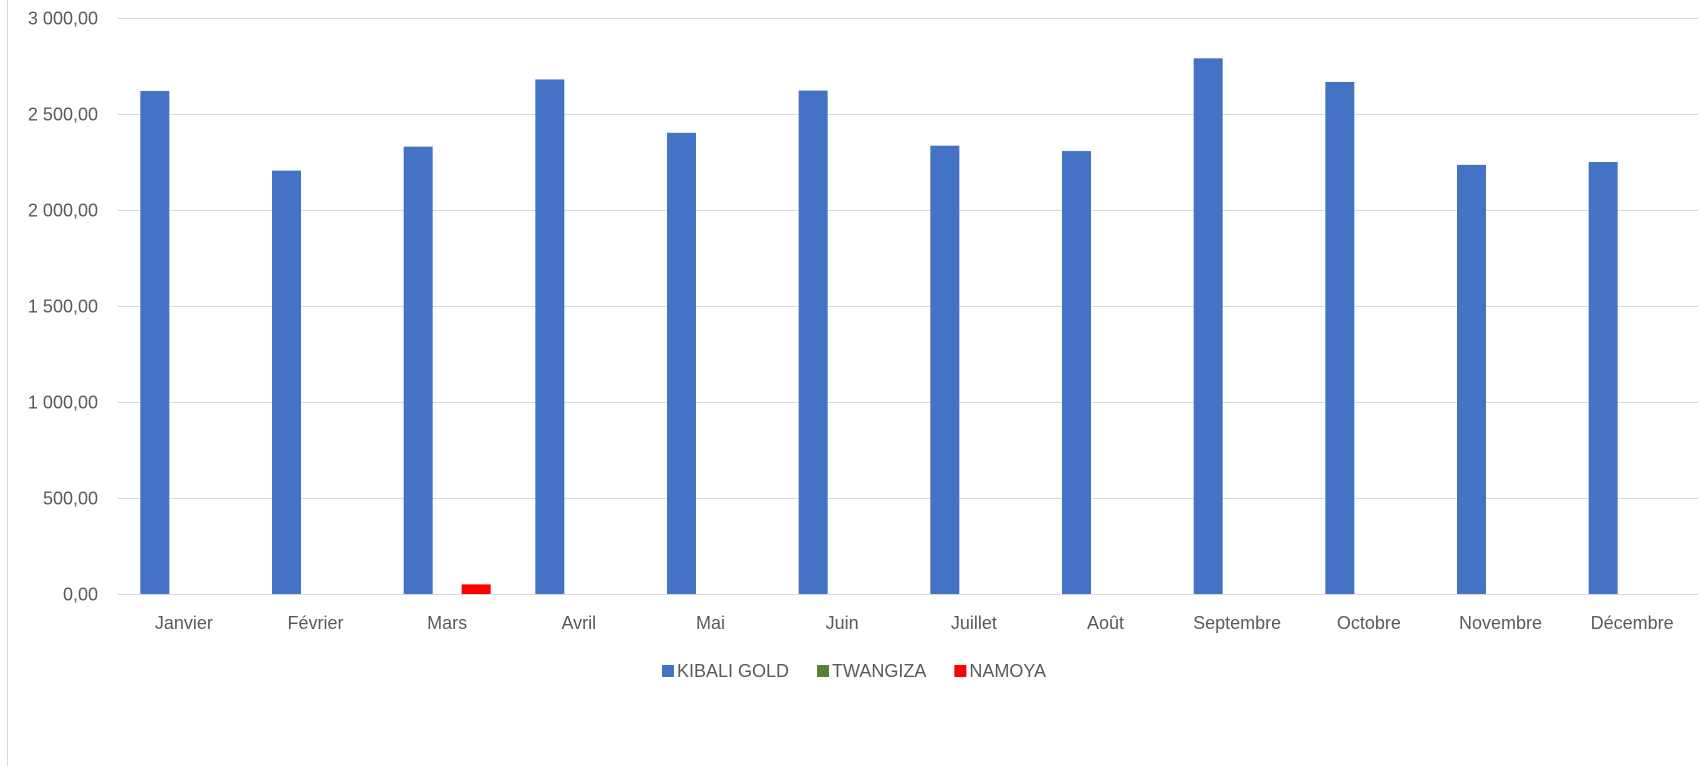 This screenshot has height=771, width=1708. Describe the element at coordinates (710, 623) in the screenshot. I see `x-tick-label: Mai` at that location.